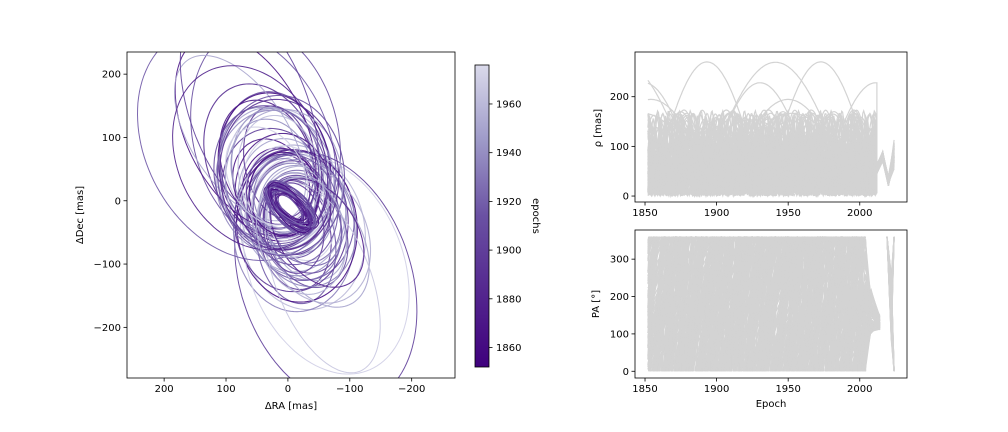 This screenshot has height=432, width=1008. What do you see at coordinates (288, 389) in the screenshot?
I see `orbit-x-tick-label: 0` at bounding box center [288, 389].